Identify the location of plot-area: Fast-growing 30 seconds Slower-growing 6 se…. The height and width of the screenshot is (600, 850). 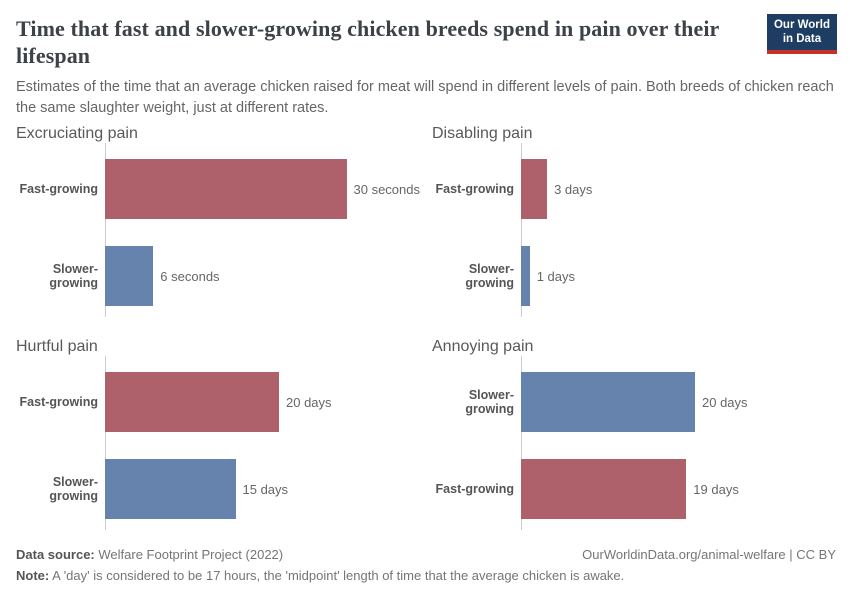
(218, 230).